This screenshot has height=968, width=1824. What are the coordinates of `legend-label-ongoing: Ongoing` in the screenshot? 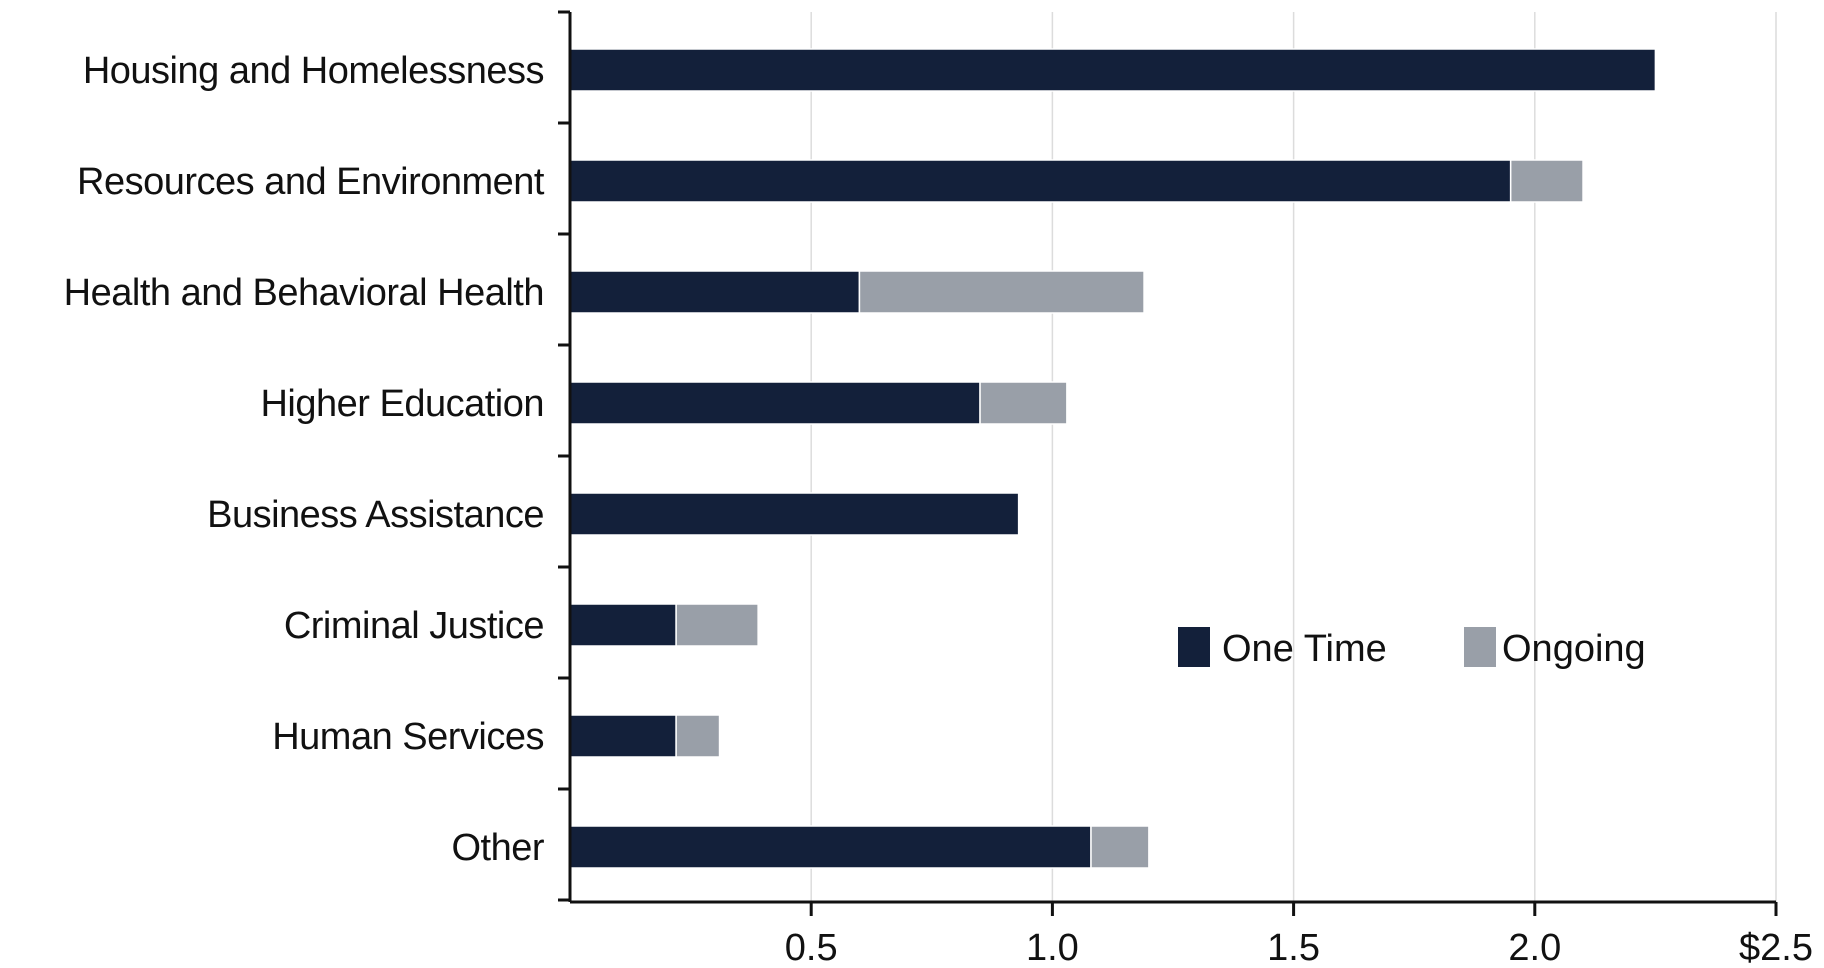 It's located at (1574, 649).